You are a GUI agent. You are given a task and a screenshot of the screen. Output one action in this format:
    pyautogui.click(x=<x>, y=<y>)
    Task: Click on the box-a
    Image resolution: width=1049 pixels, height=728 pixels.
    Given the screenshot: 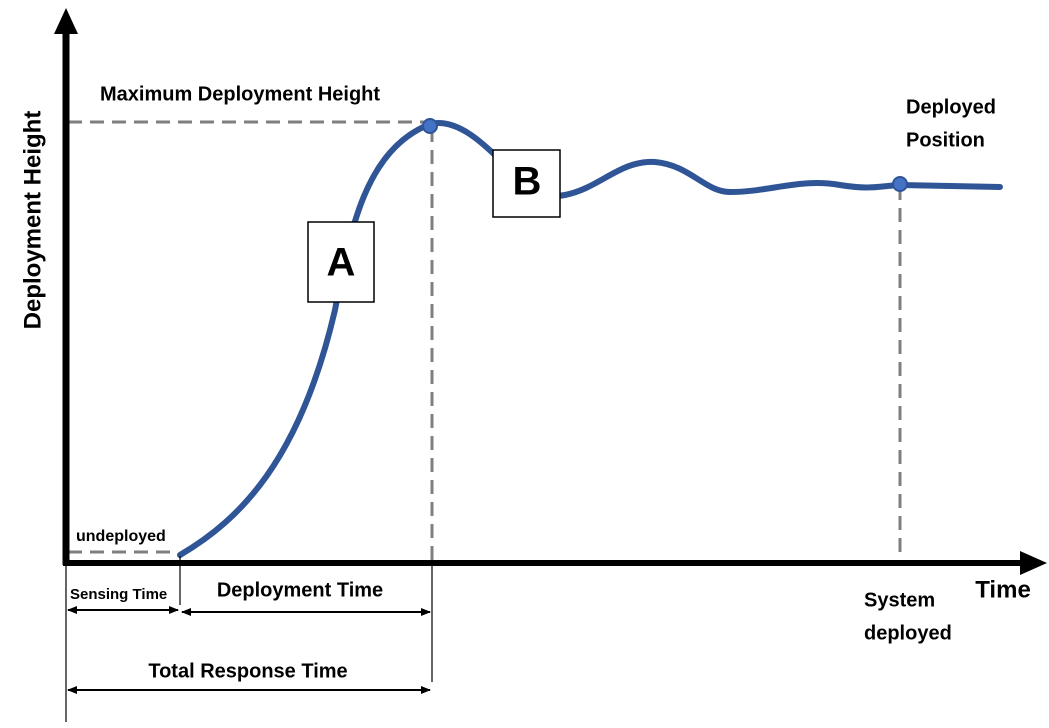 What is the action you would take?
    pyautogui.click(x=341, y=262)
    